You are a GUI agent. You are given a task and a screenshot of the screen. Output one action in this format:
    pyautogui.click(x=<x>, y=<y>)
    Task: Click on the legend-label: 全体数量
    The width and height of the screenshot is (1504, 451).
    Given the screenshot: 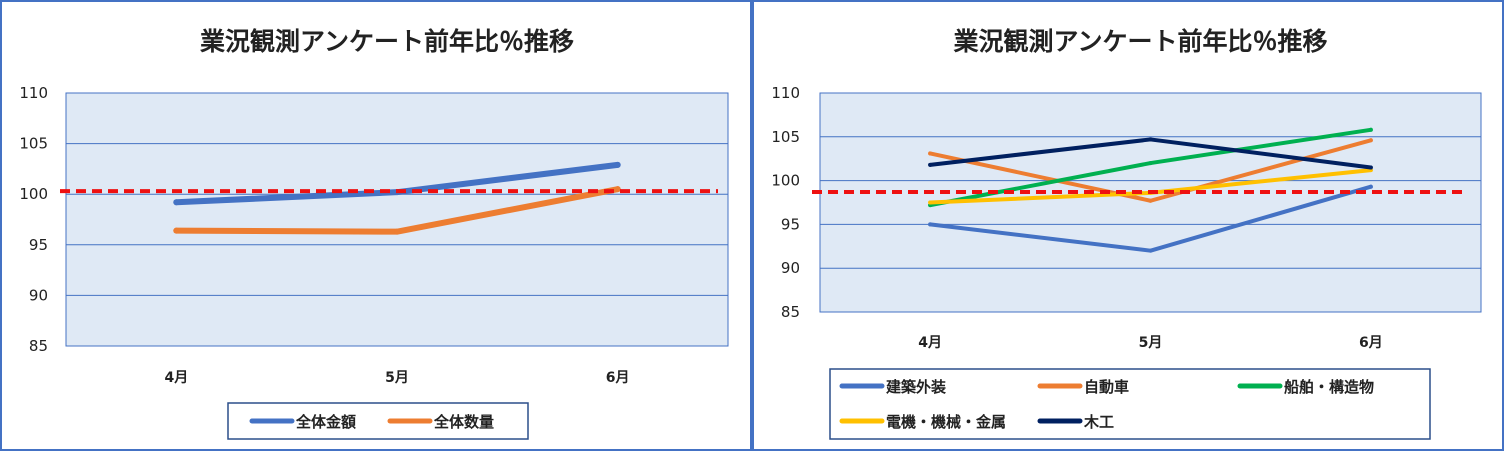 What is the action you would take?
    pyautogui.click(x=463, y=422)
    